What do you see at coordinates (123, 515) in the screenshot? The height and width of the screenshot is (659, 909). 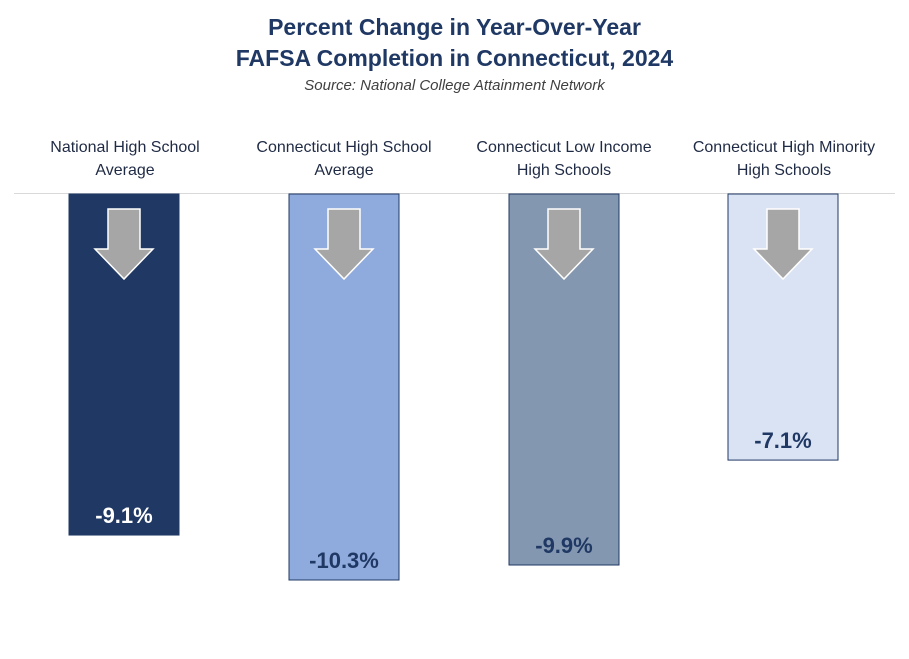 I see `data-label-1: -9.1%` at bounding box center [123, 515].